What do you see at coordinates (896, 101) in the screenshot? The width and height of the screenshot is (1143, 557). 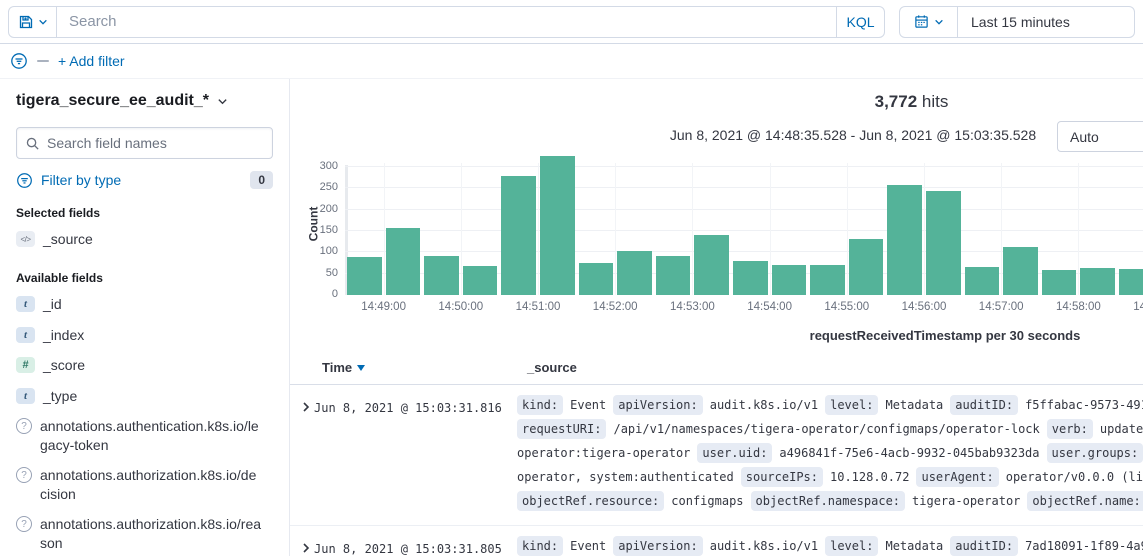 I see `hits-count: 3,772` at bounding box center [896, 101].